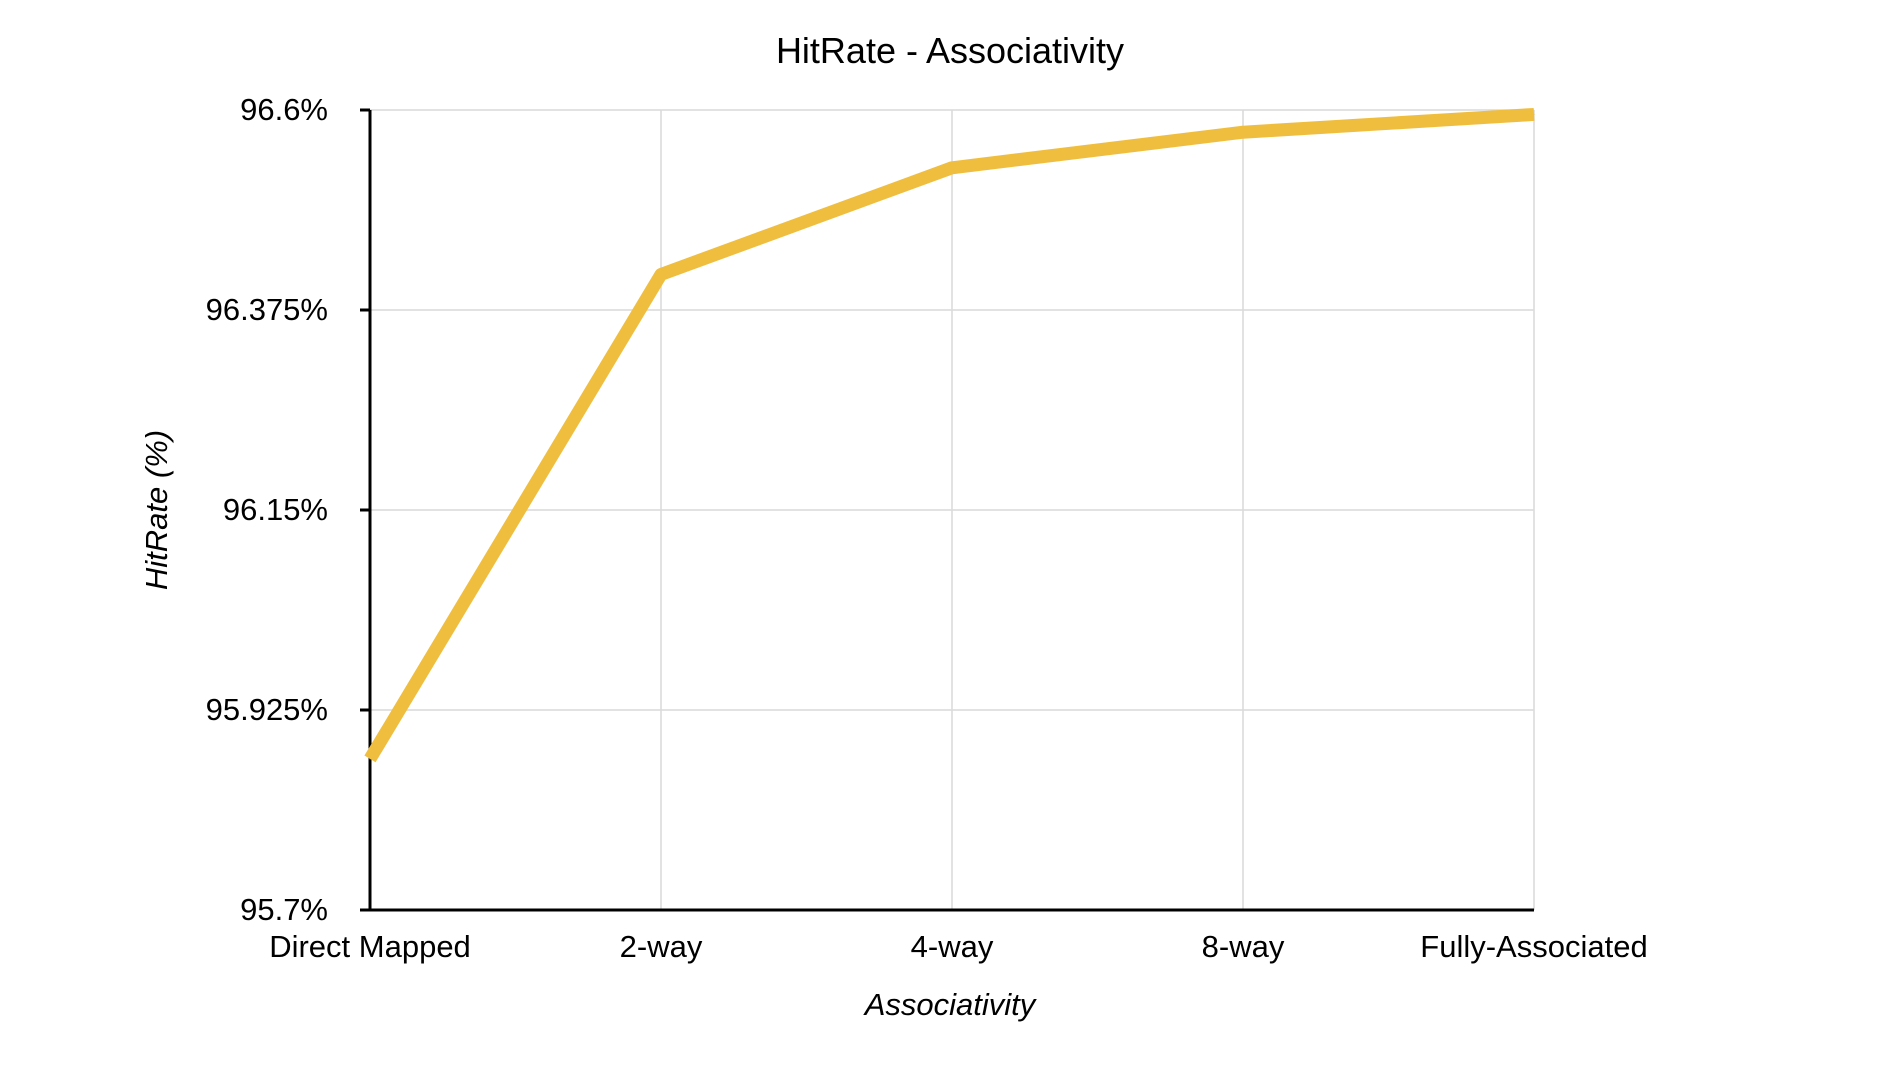 Image resolution: width=1896 pixels, height=1070 pixels. Describe the element at coordinates (267, 709) in the screenshot. I see `y-tick-label: 95.925%` at that location.